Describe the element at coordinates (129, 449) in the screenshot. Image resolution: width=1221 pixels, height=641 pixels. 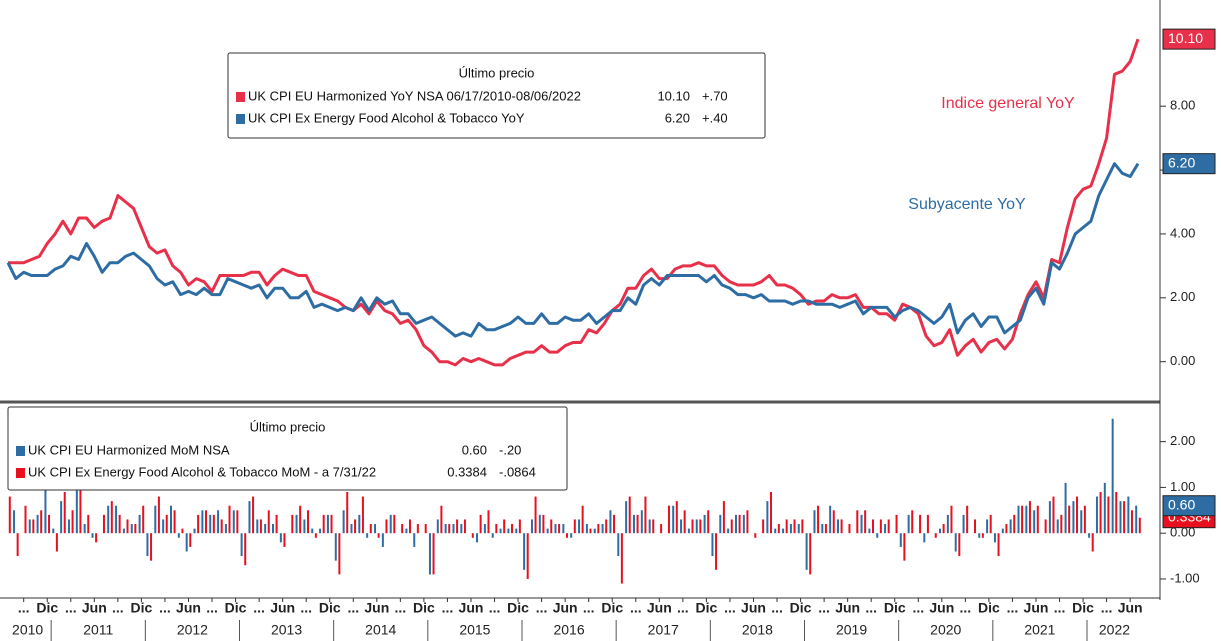
I see `legend-label: UK CPI EU Harmonized MoM NSA` at that location.